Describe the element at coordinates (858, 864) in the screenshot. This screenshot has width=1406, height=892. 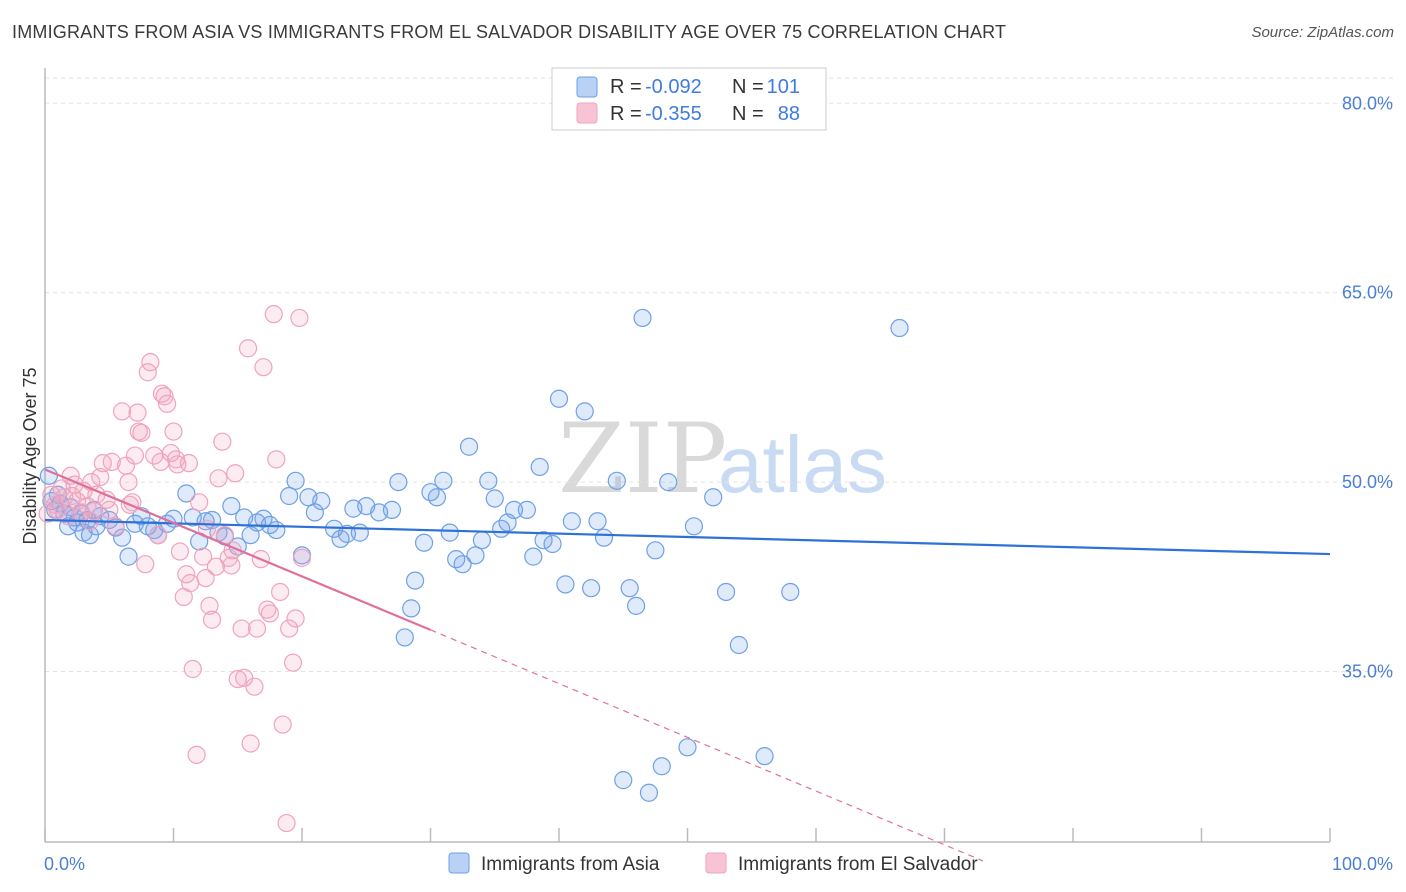
I see `legend-bottom-label-elsalvador: Immigrants from El Salvador` at that location.